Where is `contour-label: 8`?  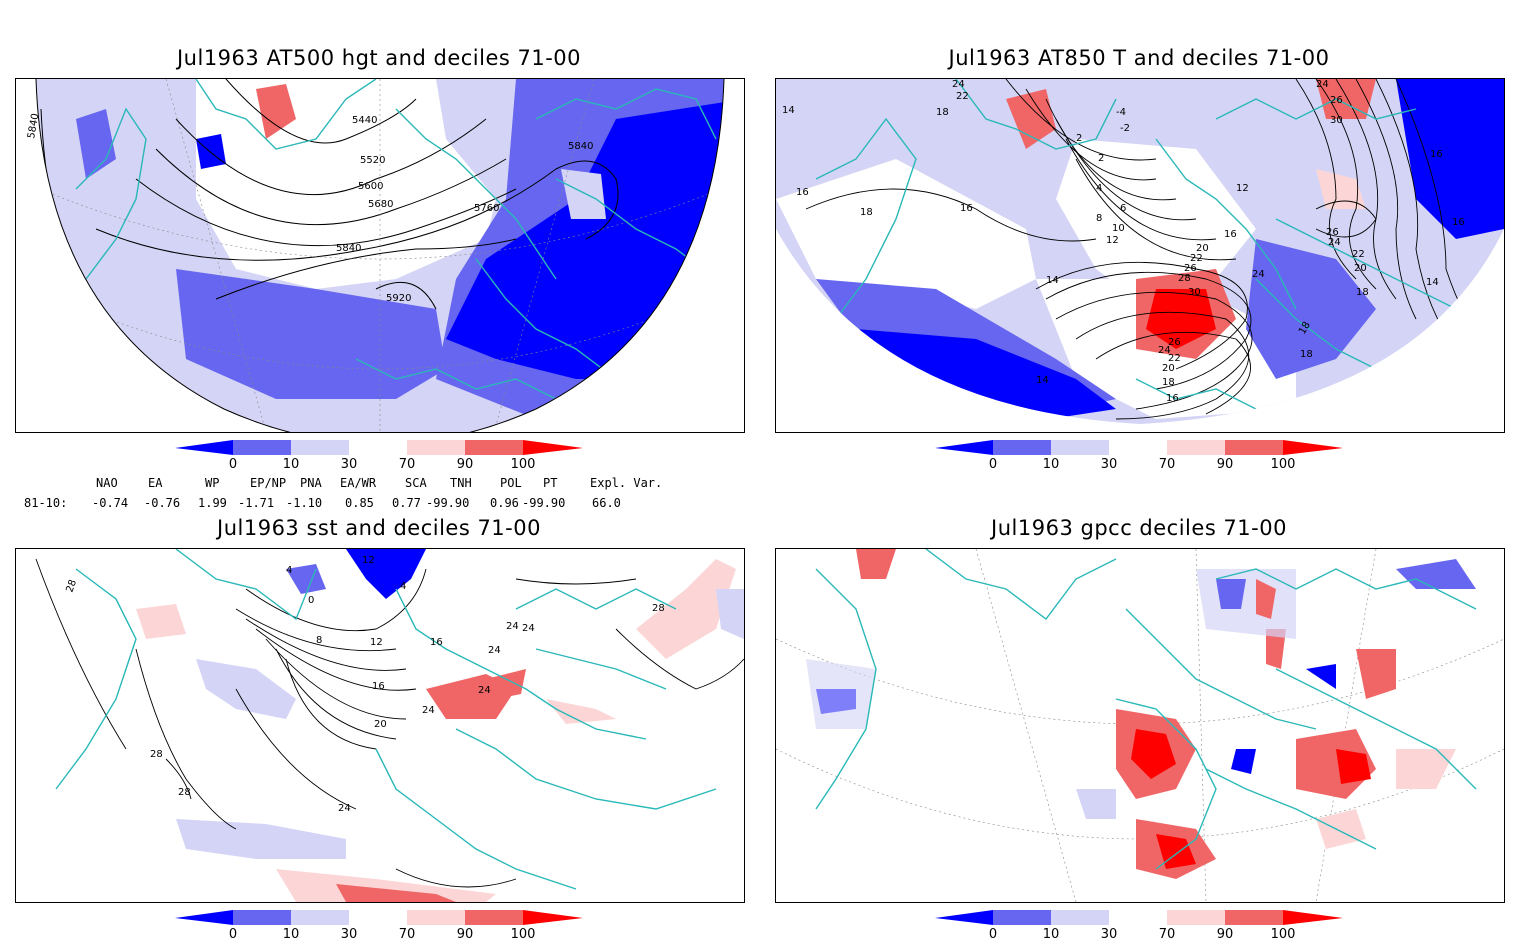 contour-label: 8 is located at coordinates (319, 640).